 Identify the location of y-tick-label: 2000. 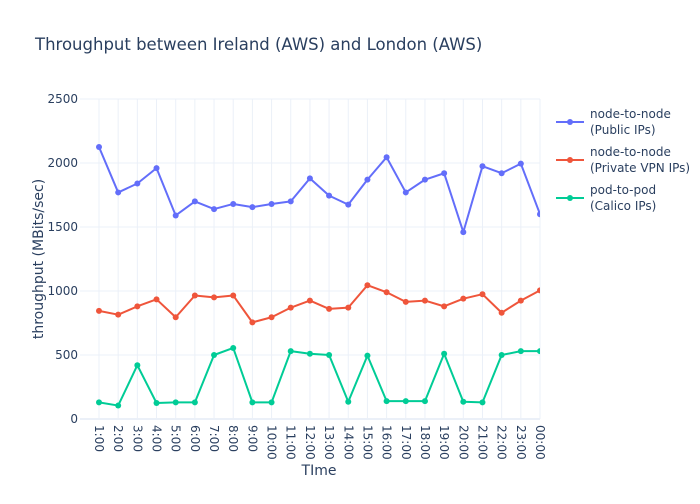
(62, 163).